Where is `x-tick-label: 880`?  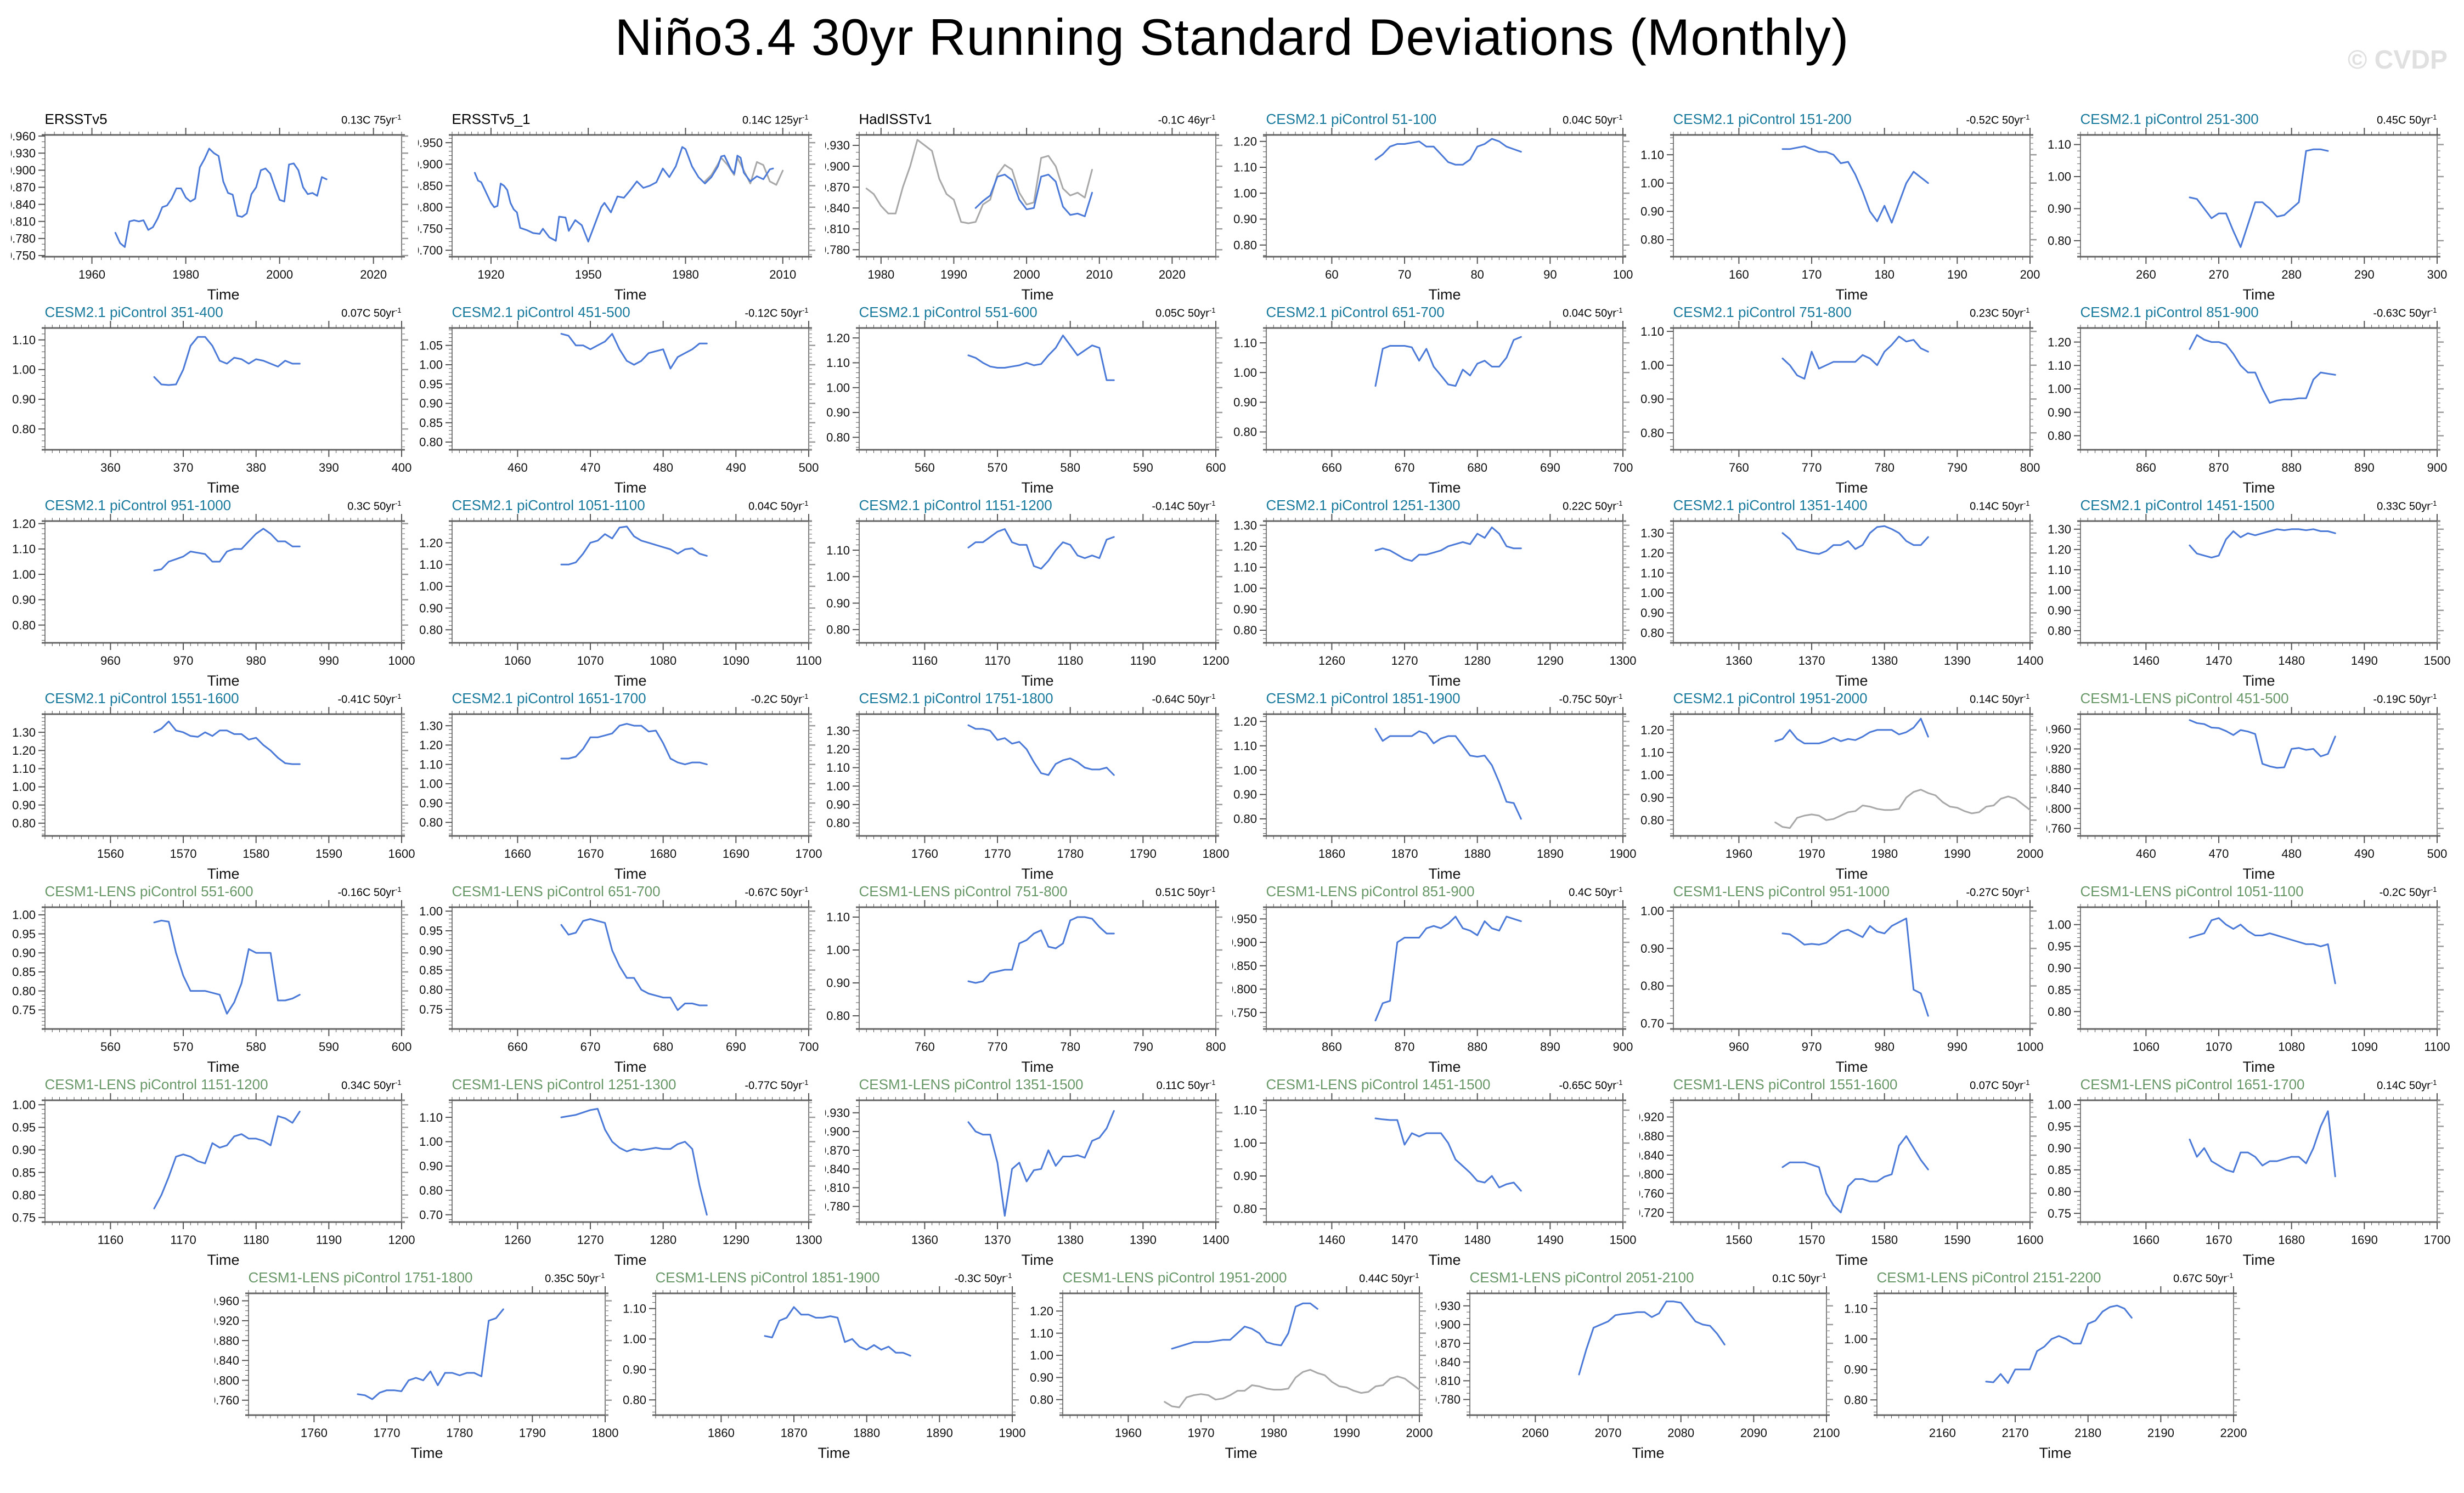
x-tick-label: 880 is located at coordinates (2291, 467).